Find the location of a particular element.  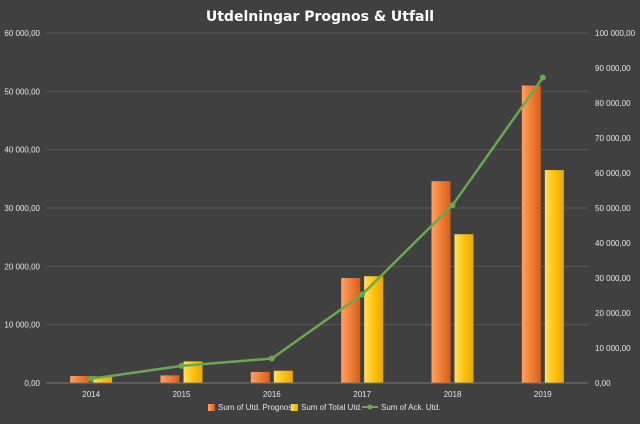

y-left-tick-label: 20 000,00 is located at coordinates (22, 266).